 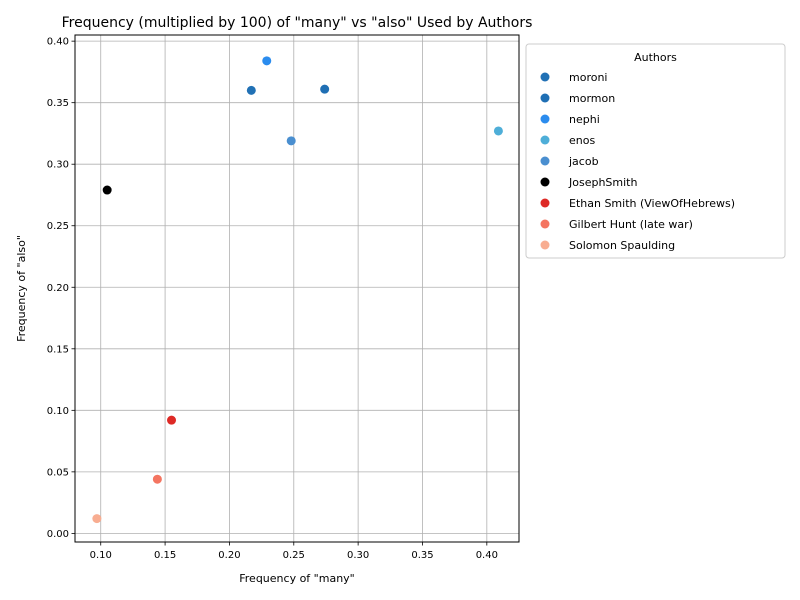 What do you see at coordinates (58, 42) in the screenshot?
I see `y-tick-label: 0.40` at bounding box center [58, 42].